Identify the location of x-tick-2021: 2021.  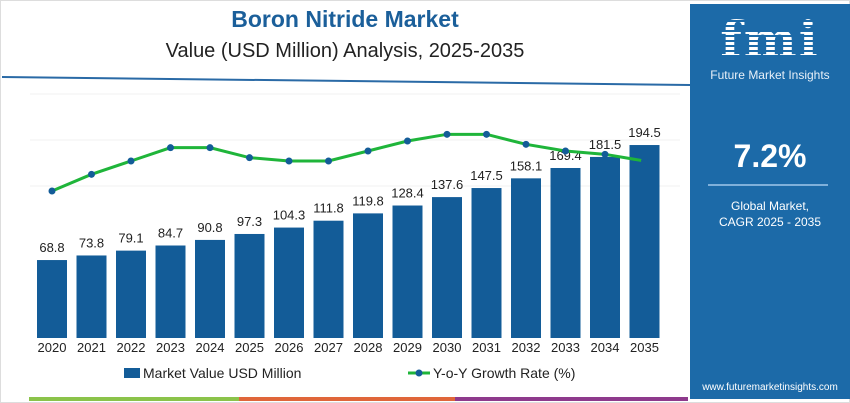
(91, 347).